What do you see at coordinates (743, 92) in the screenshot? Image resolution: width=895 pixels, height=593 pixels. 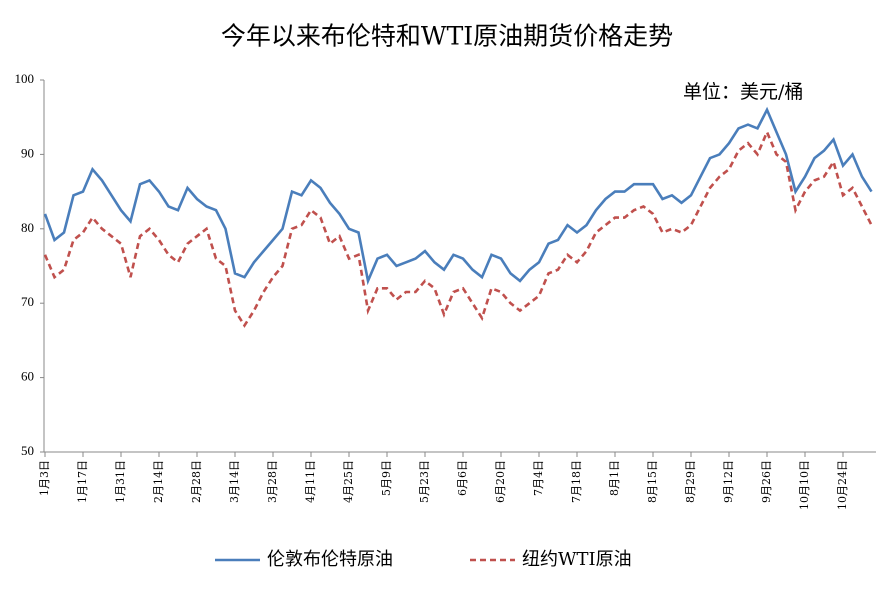 I see `unit-label: 单位：美元/桶` at bounding box center [743, 92].